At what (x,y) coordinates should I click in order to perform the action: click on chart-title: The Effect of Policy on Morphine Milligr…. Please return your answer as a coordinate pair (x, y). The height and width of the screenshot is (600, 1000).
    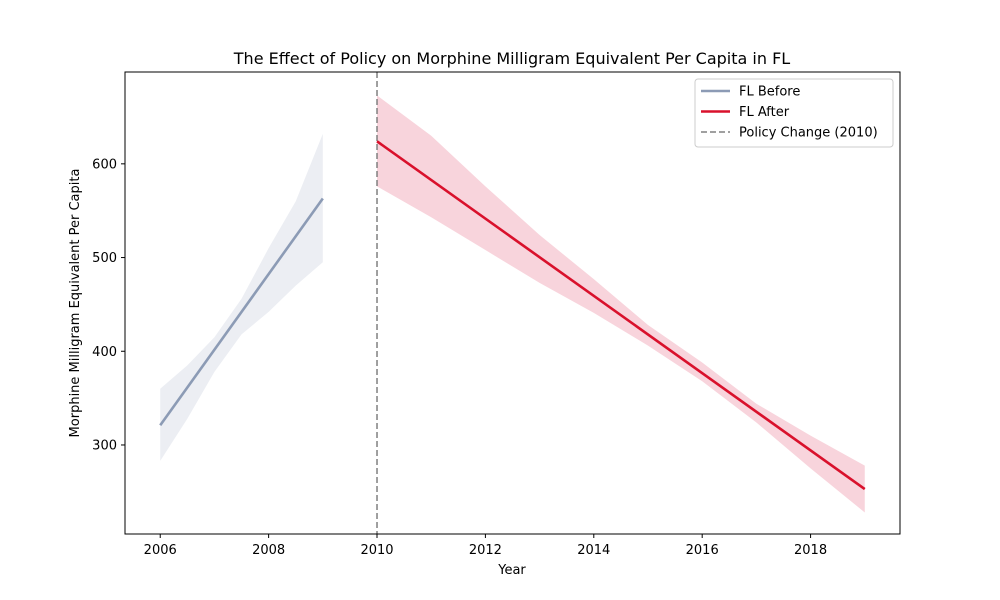
    Looking at the image, I should click on (512, 58).